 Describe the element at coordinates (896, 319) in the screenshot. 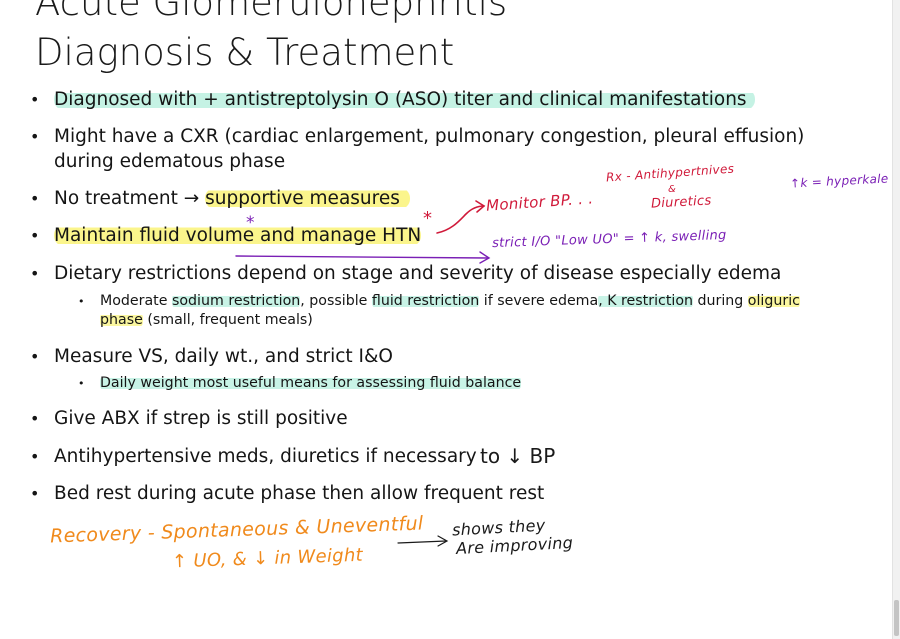

I see `vertical-scrollbar` at that location.